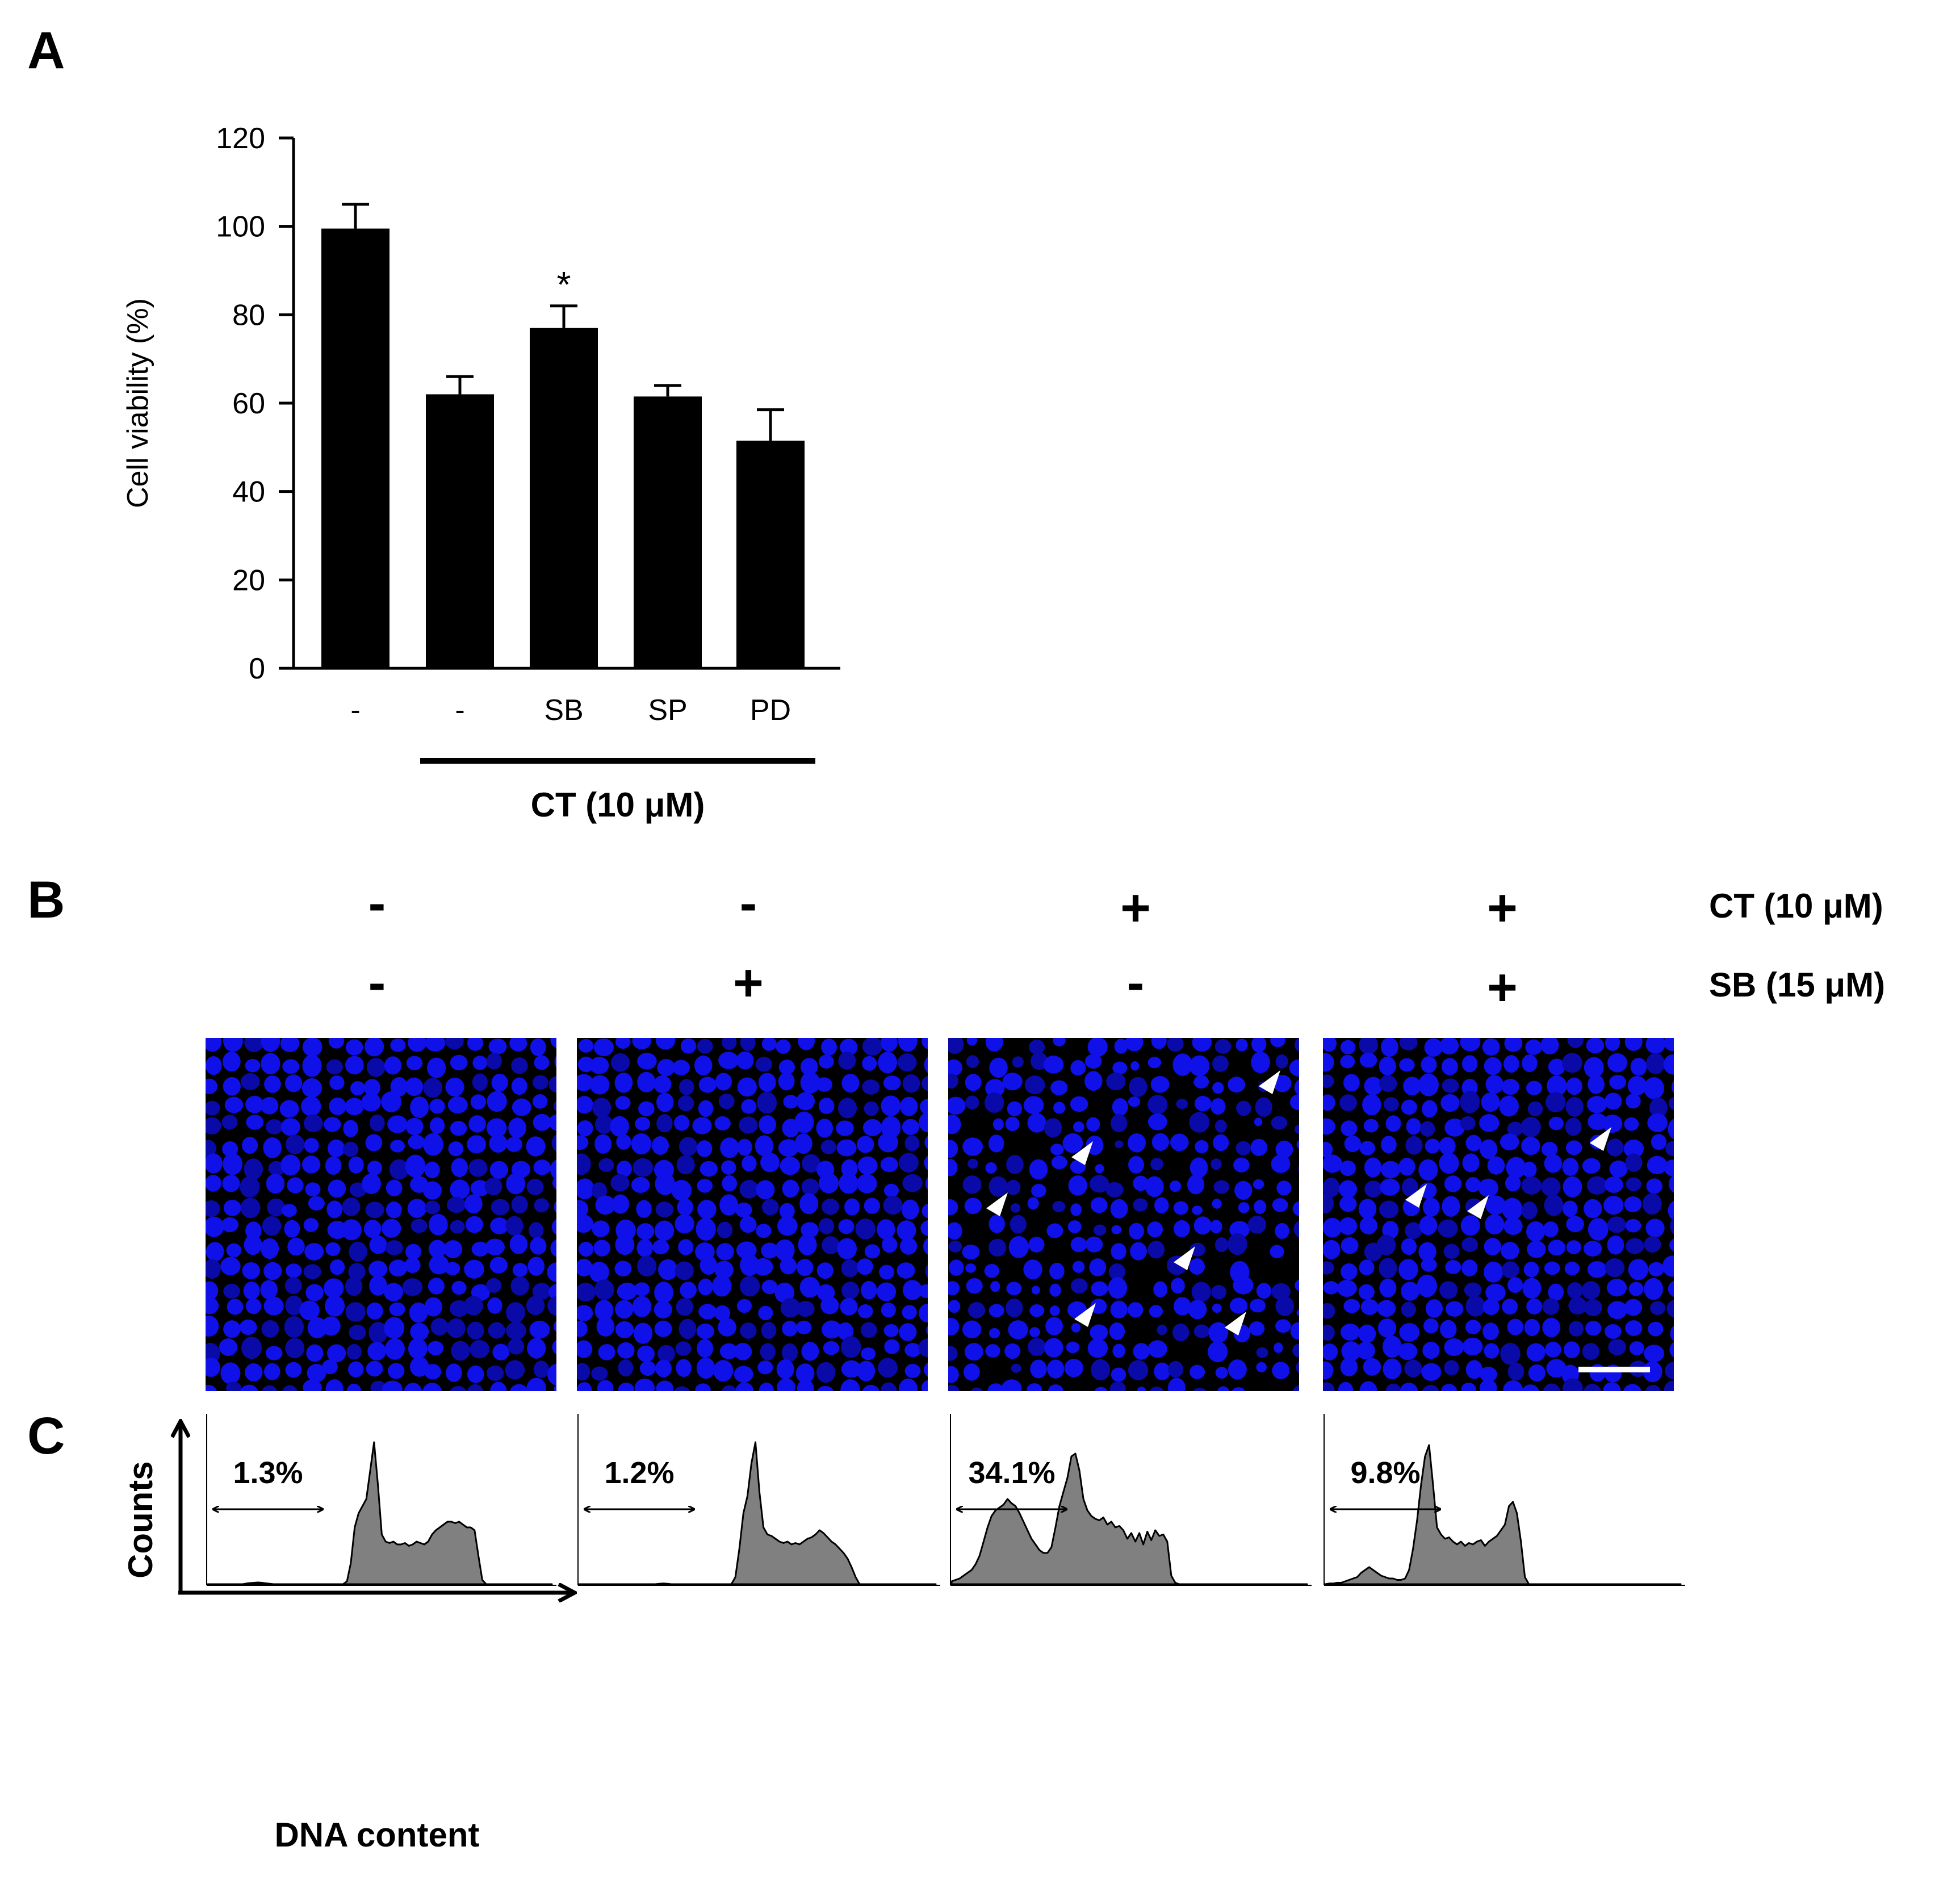 The width and height of the screenshot is (1960, 1880). Describe the element at coordinates (618, 805) in the screenshot. I see `group-label: CT (10 μM)` at that location.